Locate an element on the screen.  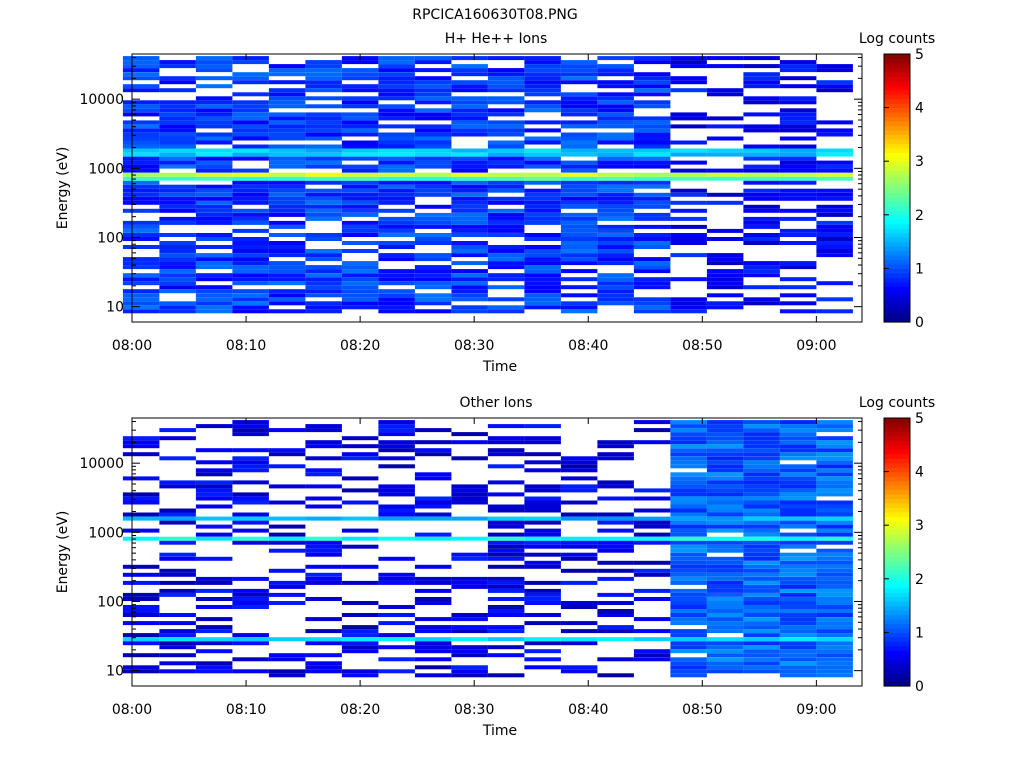
y-tick-label: 10000 is located at coordinates (101, 464).